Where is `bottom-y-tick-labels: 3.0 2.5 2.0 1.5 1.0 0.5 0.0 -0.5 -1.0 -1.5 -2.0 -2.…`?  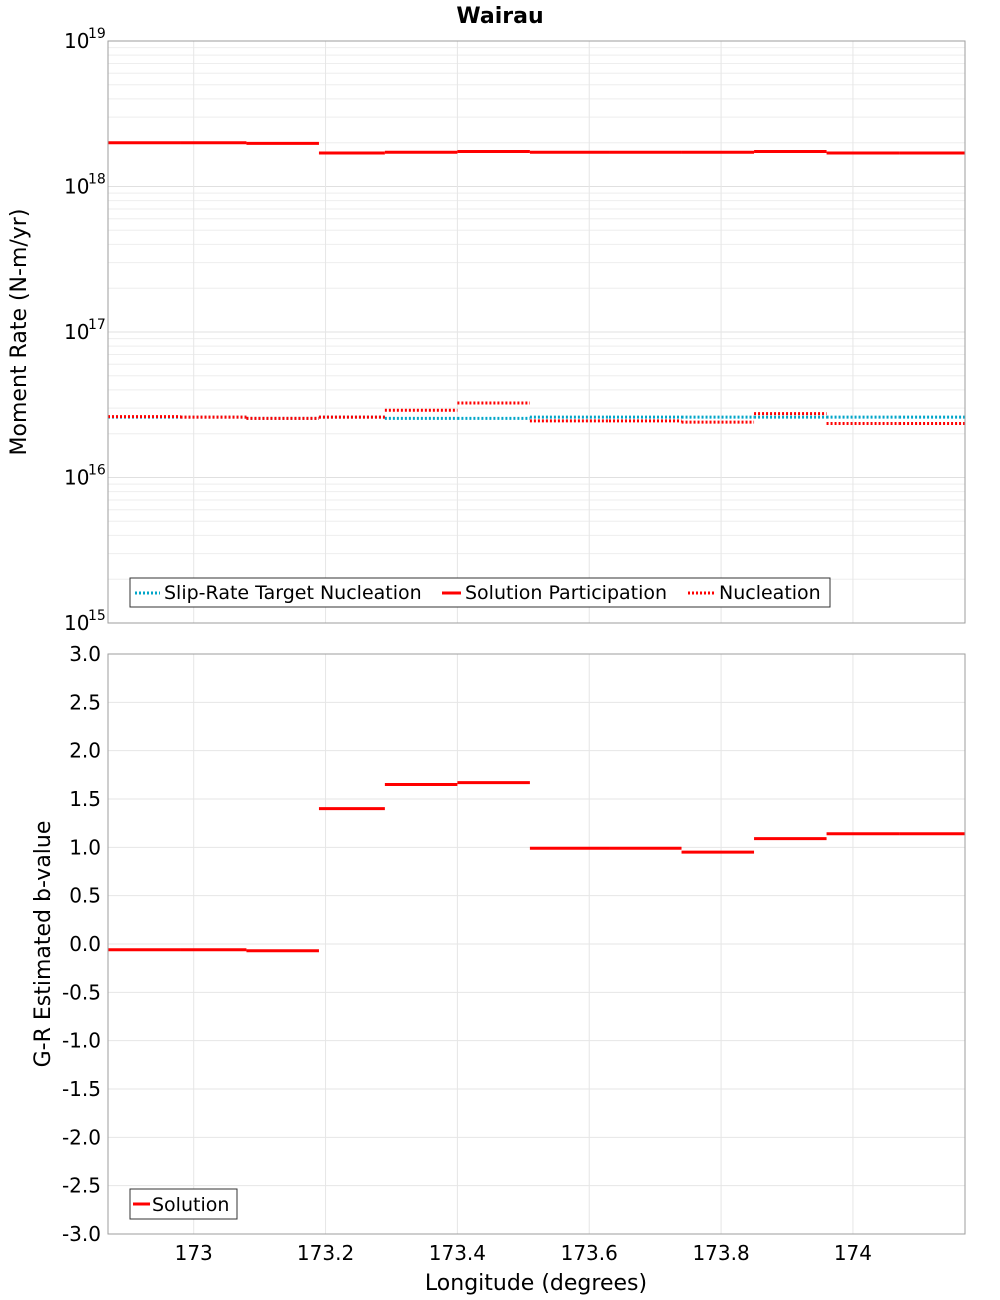 bottom-y-tick-labels: 3.0 2.5 2.0 1.5 1.0 0.5 0.0 -0.5 -1.0 -1.5 -2.0 -2.… is located at coordinates (81, 944).